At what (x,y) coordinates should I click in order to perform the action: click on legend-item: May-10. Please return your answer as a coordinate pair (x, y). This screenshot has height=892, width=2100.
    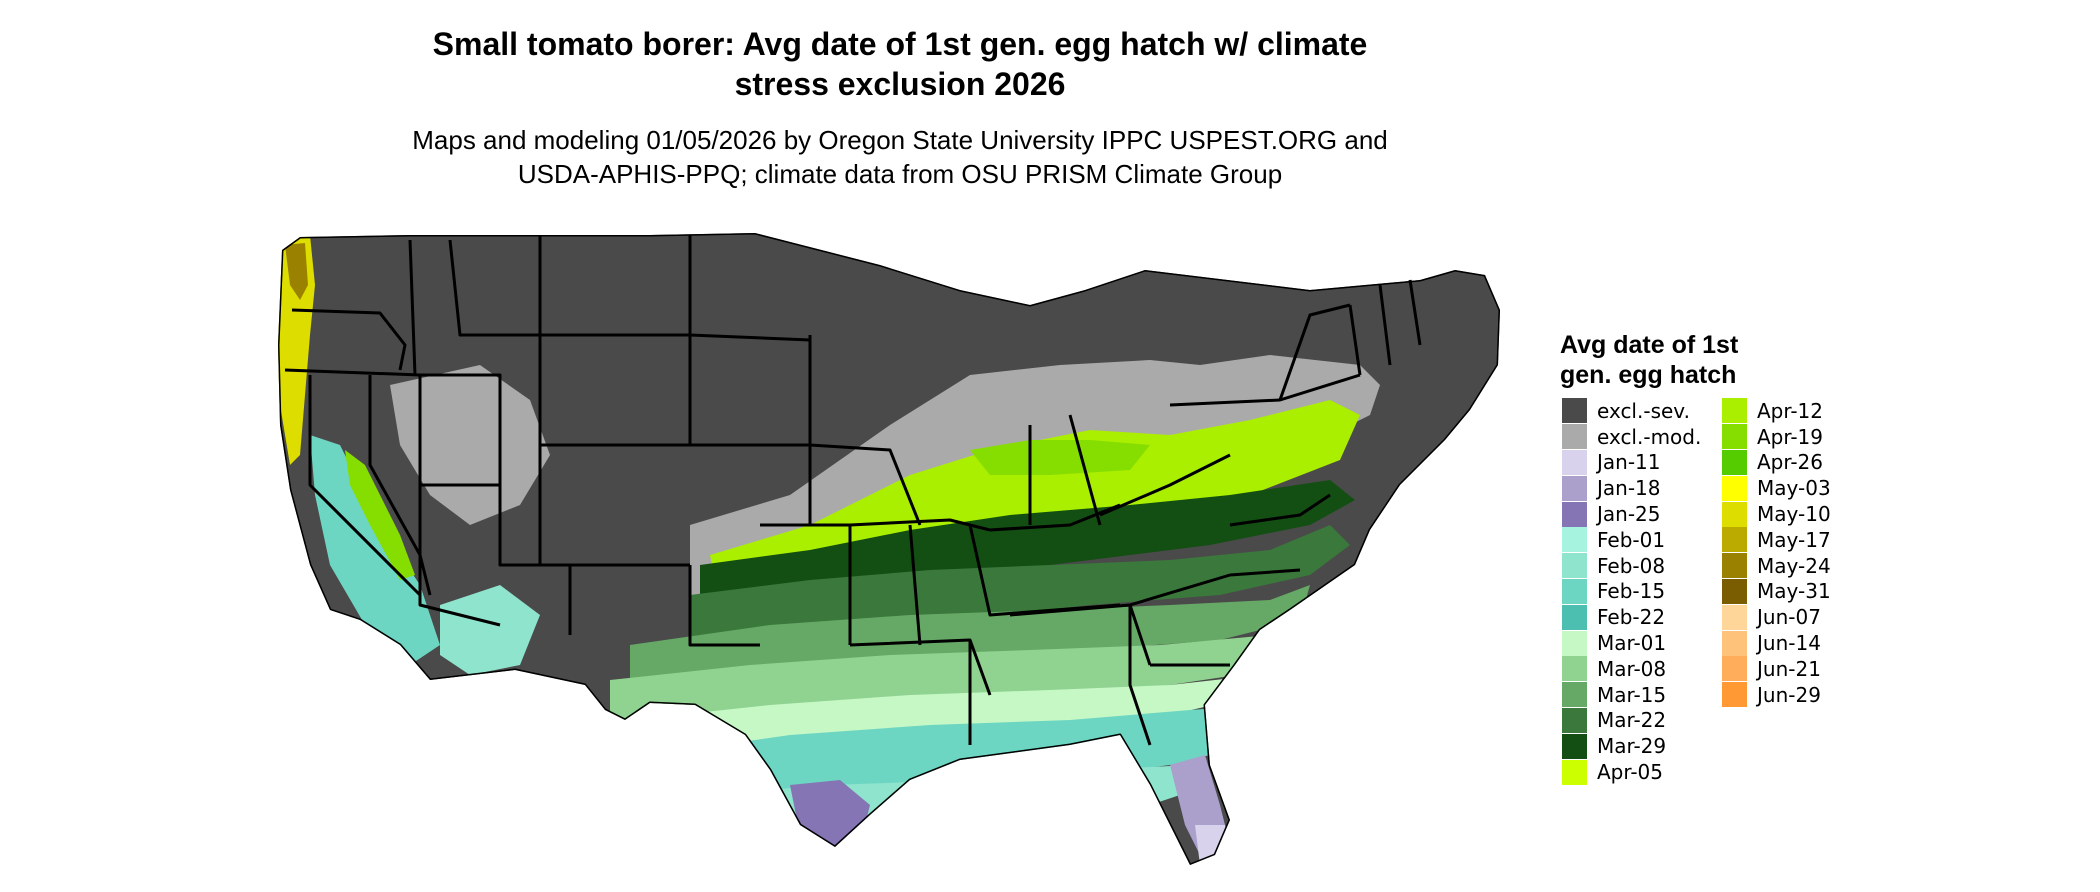
    Looking at the image, I should click on (1776, 514).